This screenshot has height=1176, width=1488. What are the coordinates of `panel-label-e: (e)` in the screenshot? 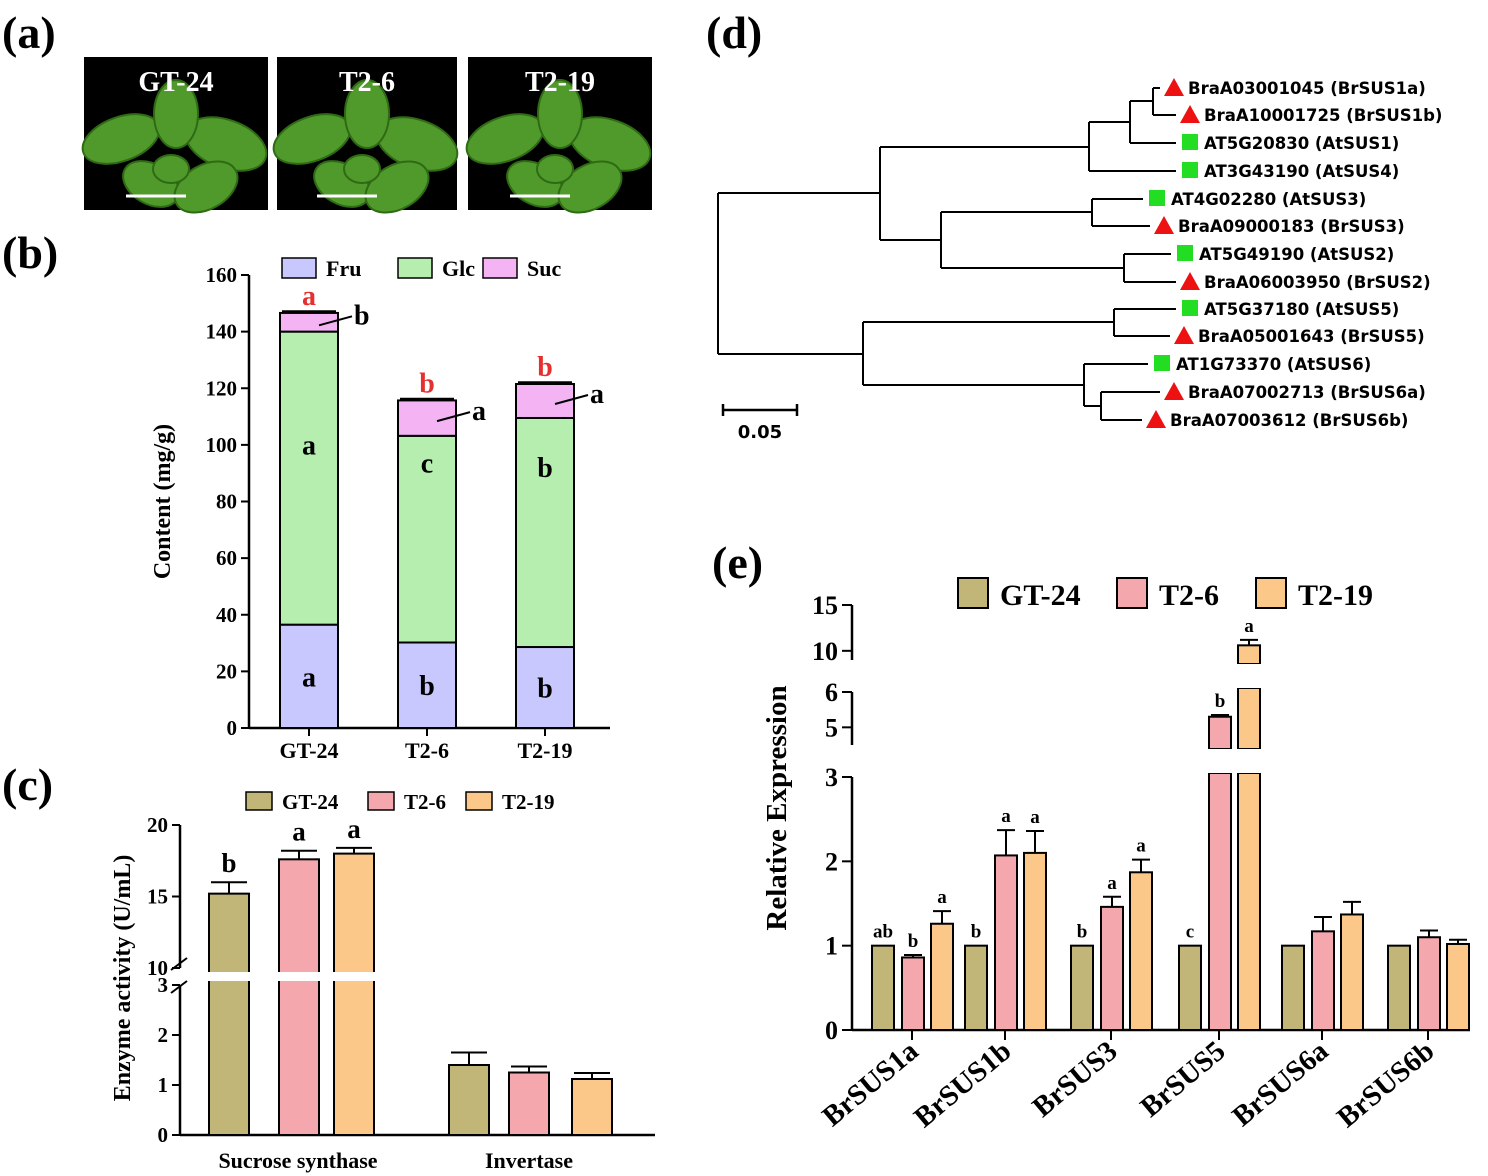 It's located at (737, 562).